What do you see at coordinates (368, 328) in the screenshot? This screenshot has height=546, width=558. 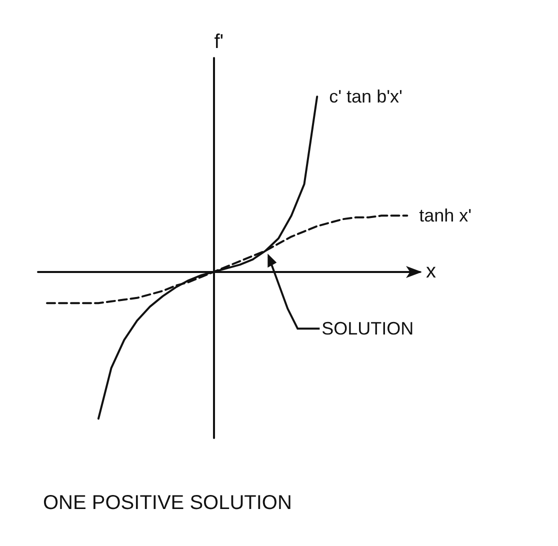 I see `annotation: SOLUTION` at bounding box center [368, 328].